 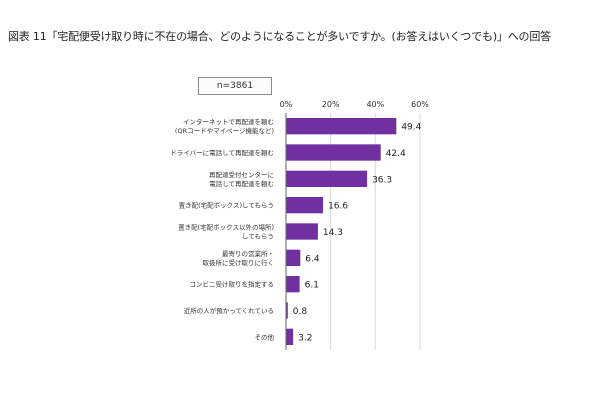 What do you see at coordinates (229, 310) in the screenshot?
I see `category-label: 近所の人が預かってくれている` at bounding box center [229, 310].